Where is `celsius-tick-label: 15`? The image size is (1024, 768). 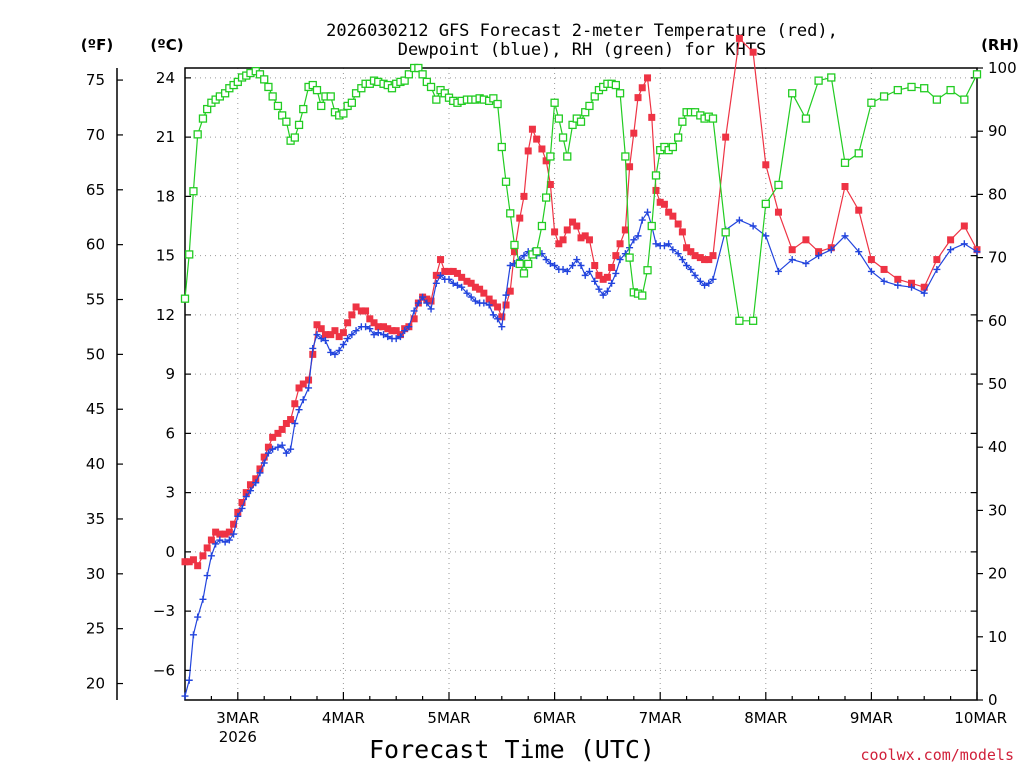 celsius-tick-label: 15 is located at coordinates (165, 256).